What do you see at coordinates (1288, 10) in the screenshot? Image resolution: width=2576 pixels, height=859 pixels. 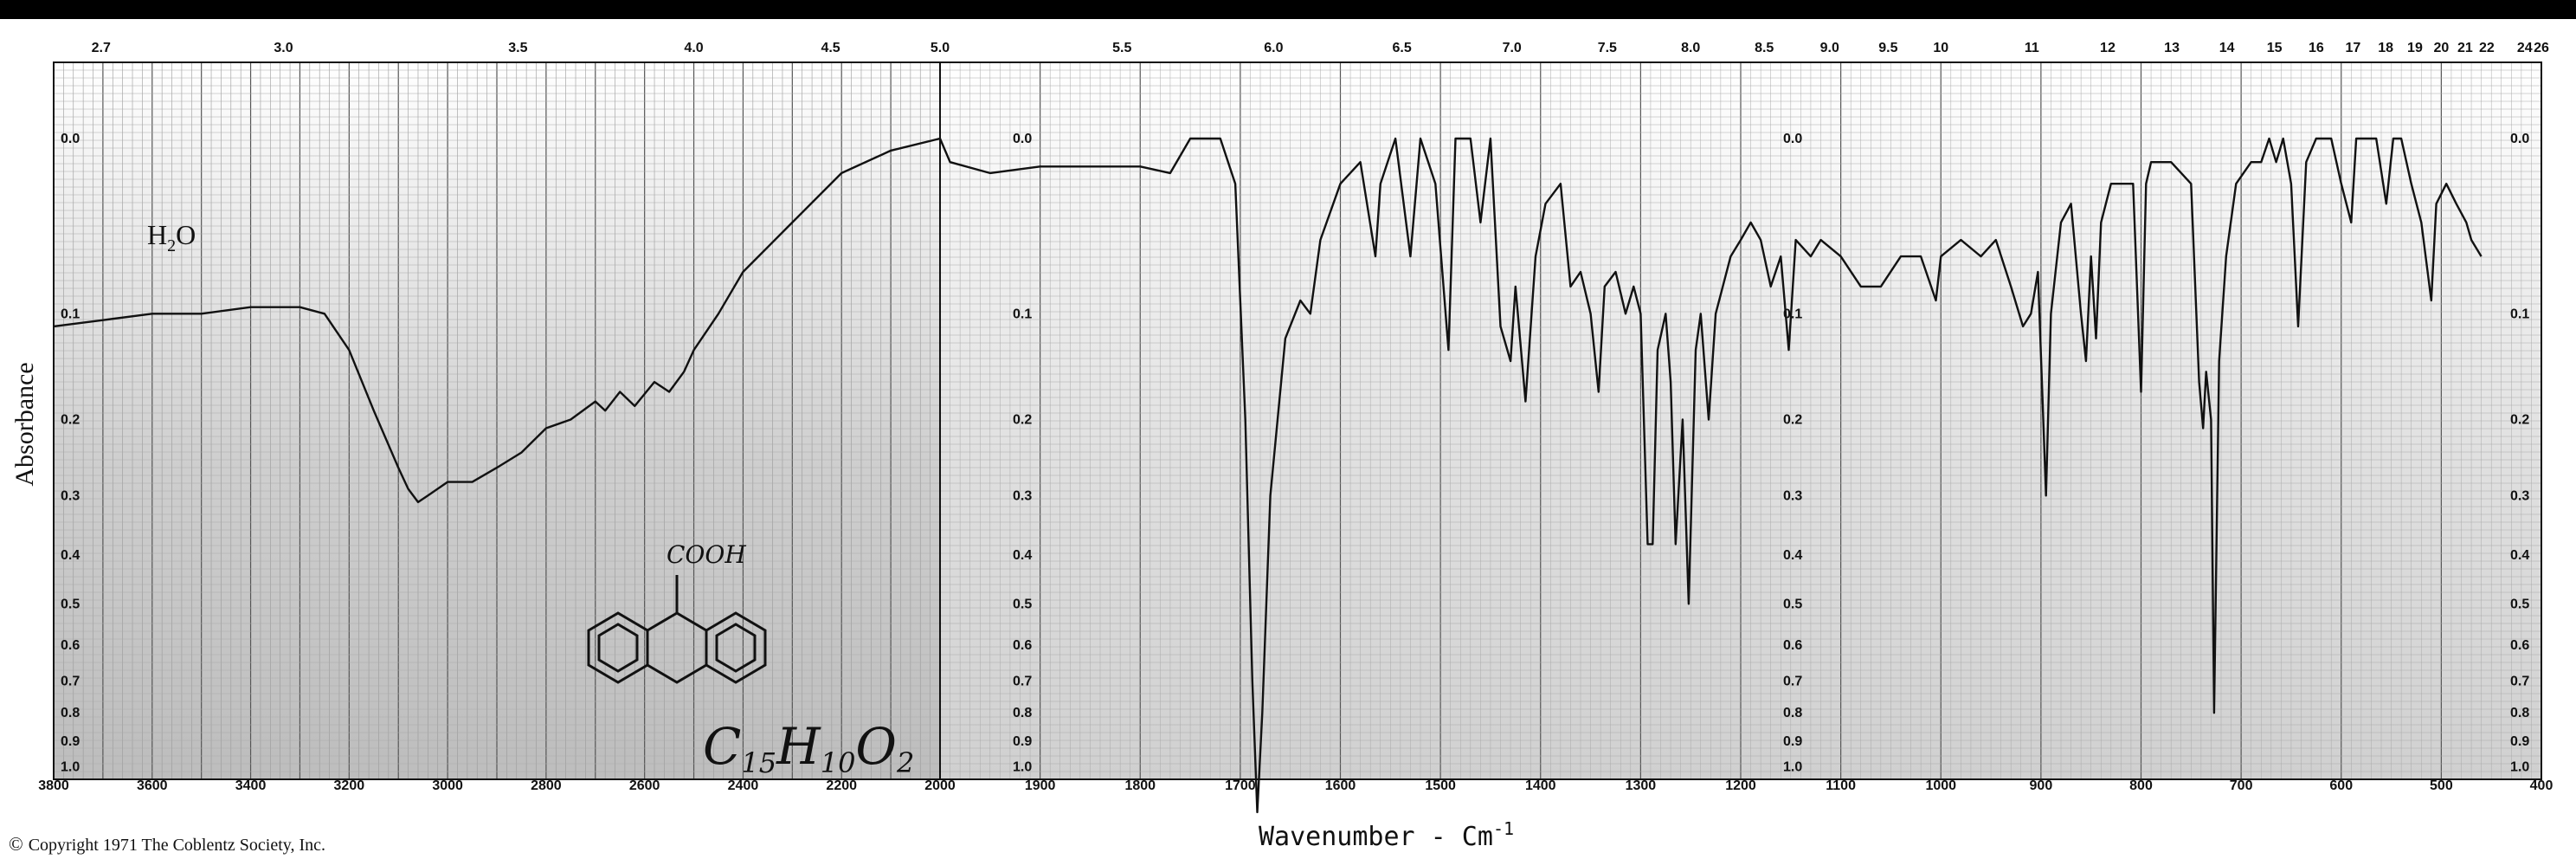 I see `top-black-bar` at bounding box center [1288, 10].